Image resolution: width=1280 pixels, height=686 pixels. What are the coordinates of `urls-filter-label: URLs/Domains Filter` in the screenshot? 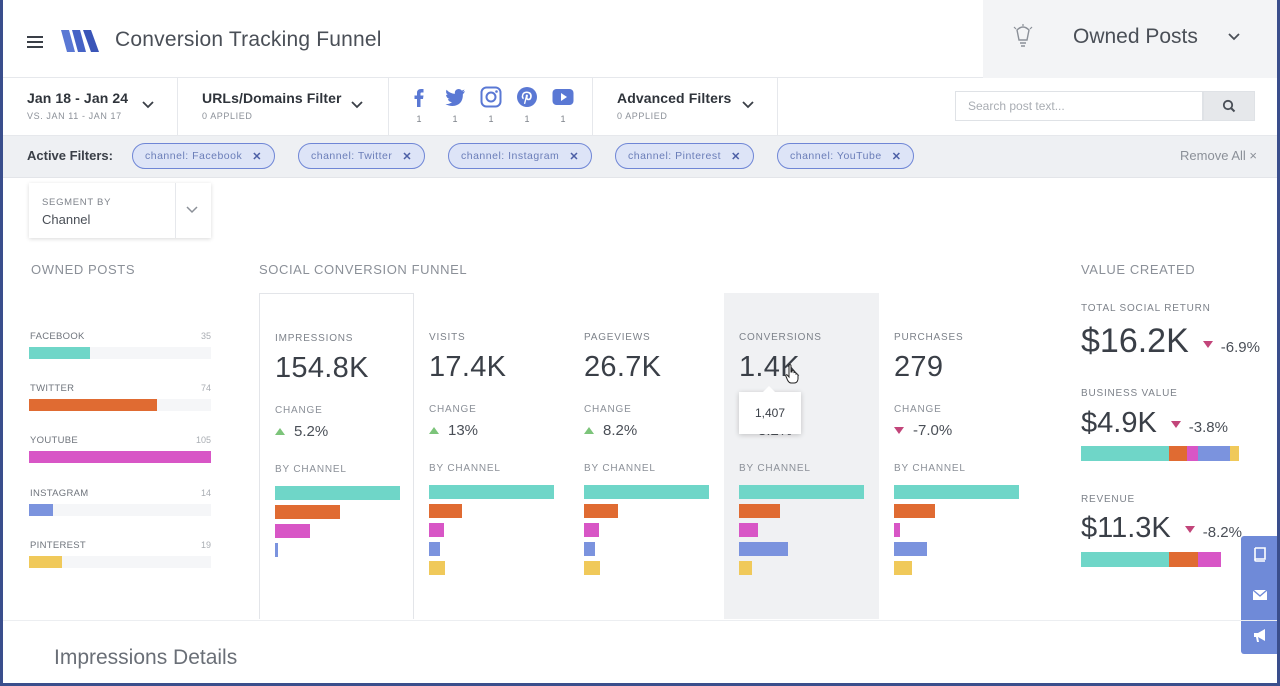 It's located at (272, 98).